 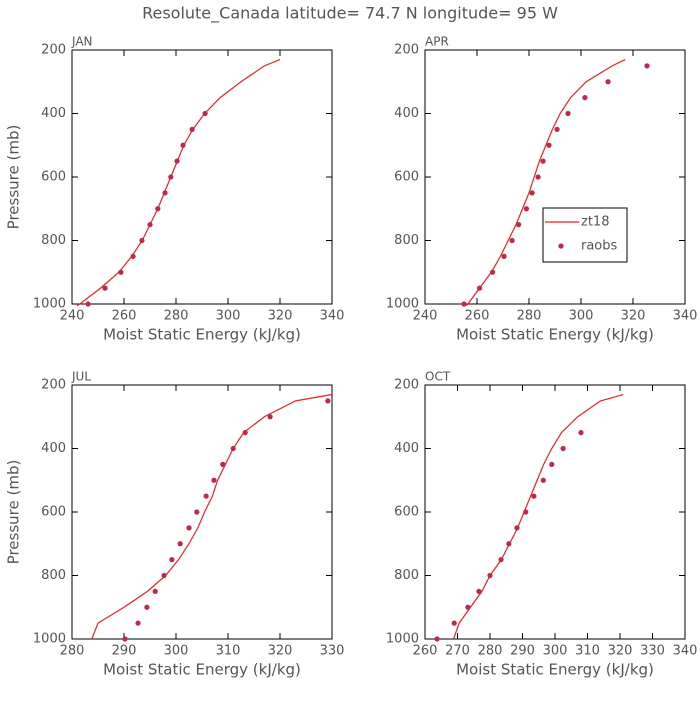 What do you see at coordinates (14, 177) in the screenshot?
I see `y-axis-label: Pressure (mb)` at bounding box center [14, 177].